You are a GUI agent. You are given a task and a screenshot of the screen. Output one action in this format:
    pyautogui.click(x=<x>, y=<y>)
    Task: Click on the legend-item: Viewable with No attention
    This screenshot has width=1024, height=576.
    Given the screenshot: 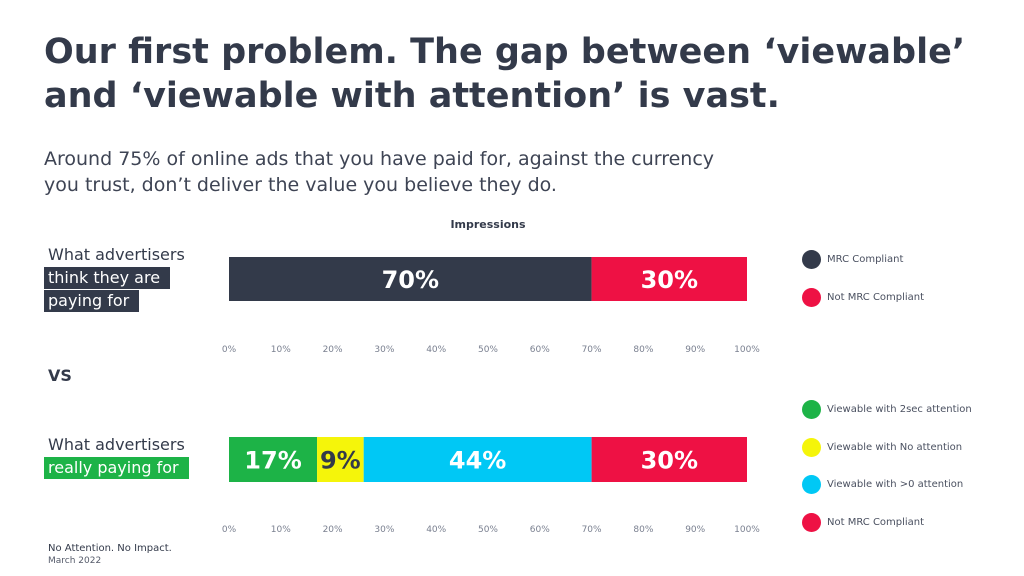 What is the action you would take?
    pyautogui.click(x=882, y=447)
    